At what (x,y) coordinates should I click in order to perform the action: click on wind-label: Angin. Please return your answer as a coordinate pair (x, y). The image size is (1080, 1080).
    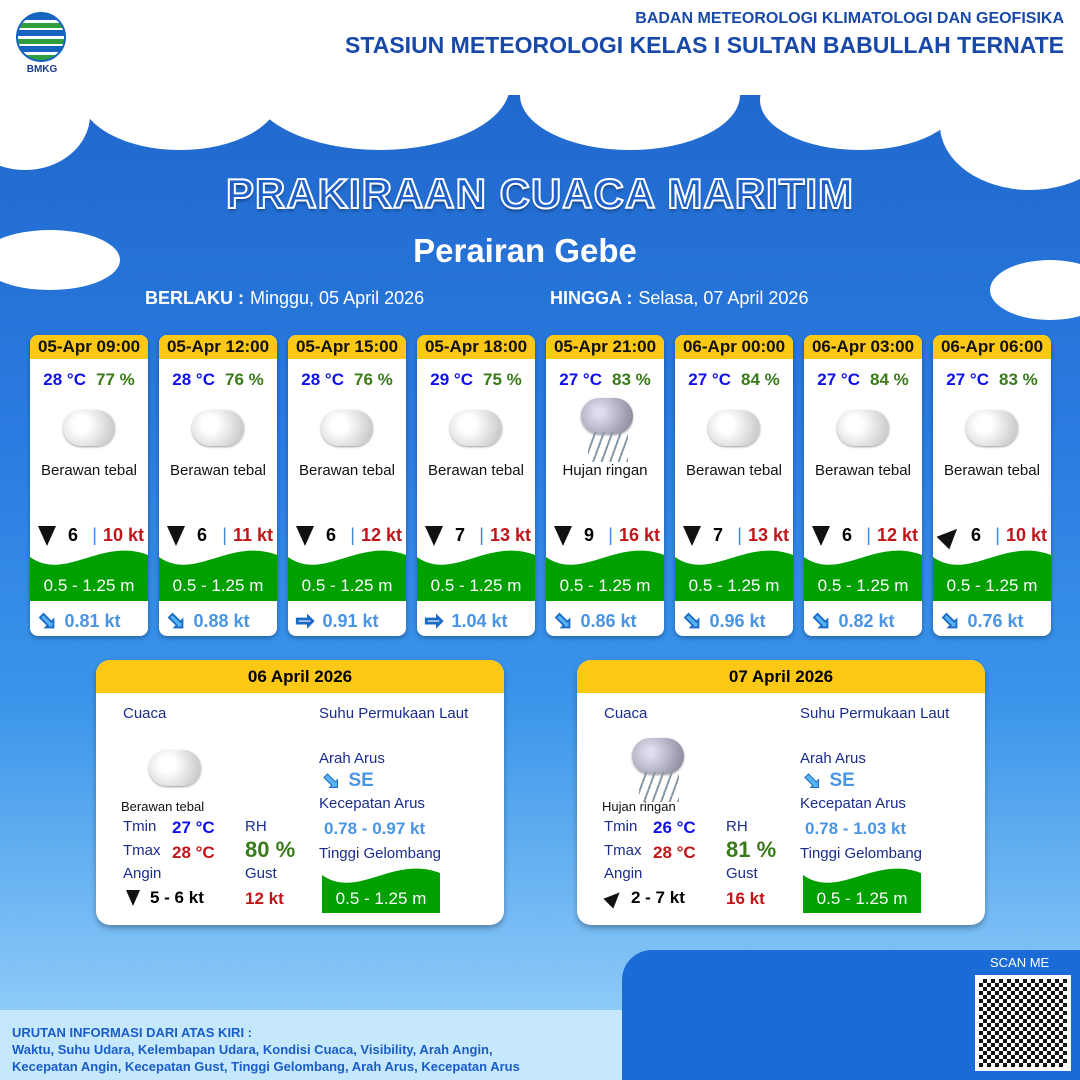
    Looking at the image, I should click on (623, 873).